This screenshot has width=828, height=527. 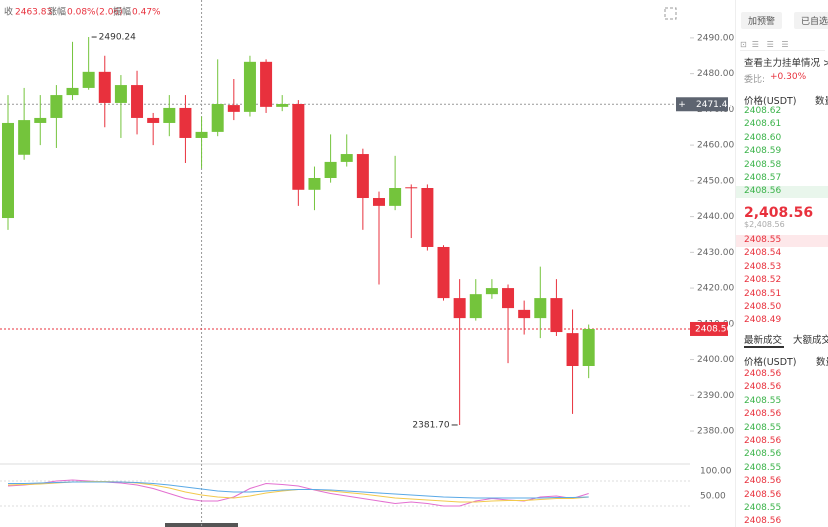 What do you see at coordinates (122, 12) in the screenshot?
I see `header-amplitude-label: 振幅` at bounding box center [122, 12].